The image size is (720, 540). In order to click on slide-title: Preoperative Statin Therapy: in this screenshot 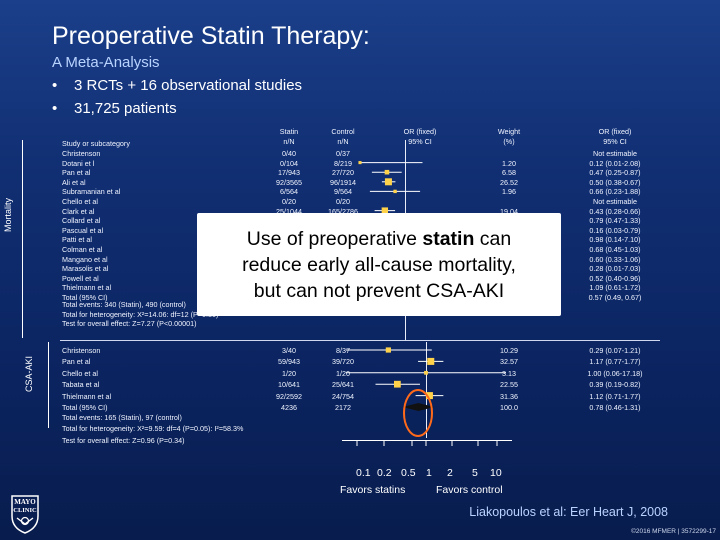, I will do `click(211, 36)`.